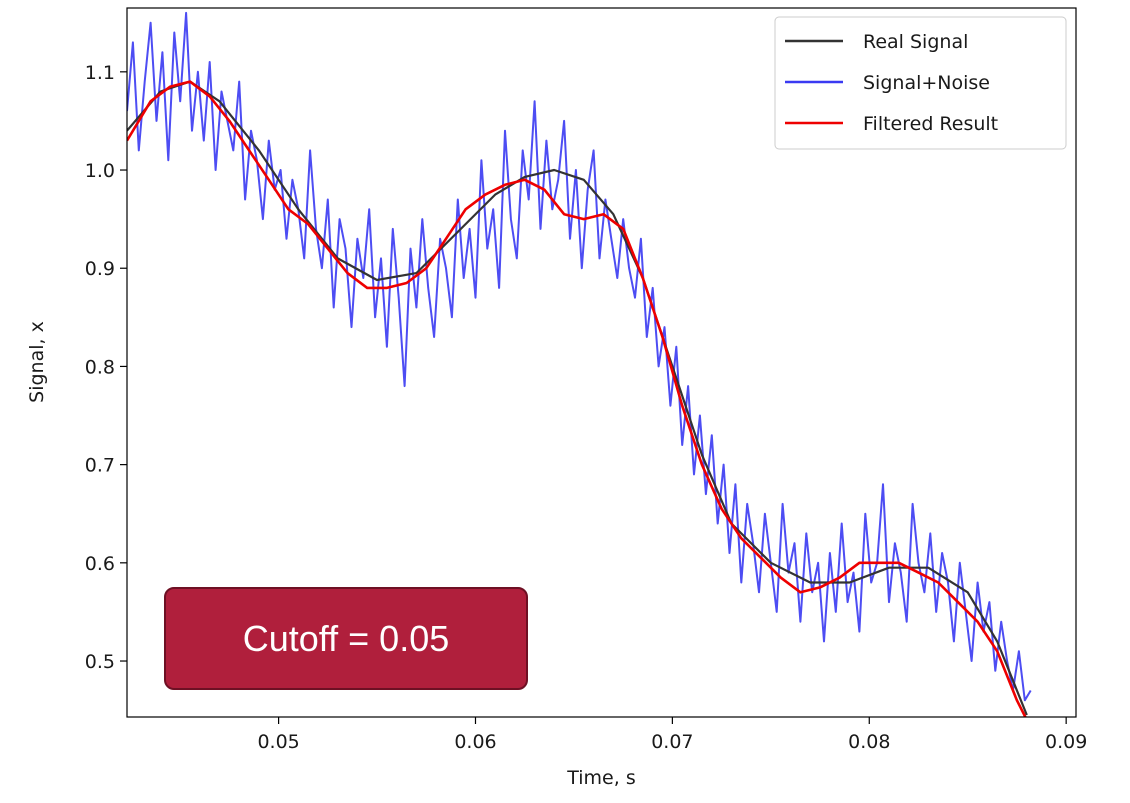 This screenshot has width=1130, height=803. I want to click on y-tick-label: 0.8, so click(100, 367).